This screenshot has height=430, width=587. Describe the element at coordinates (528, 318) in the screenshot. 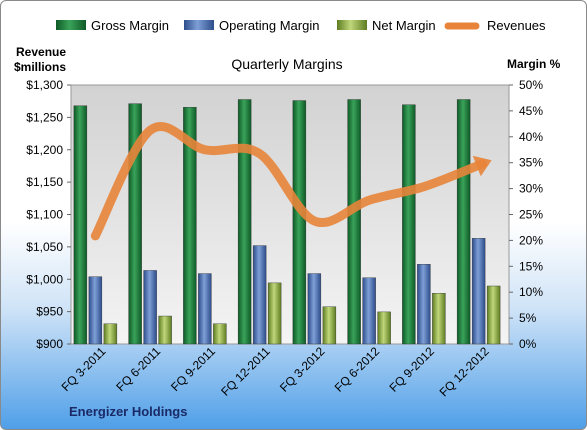

I see `right-tick-label: 5%` at that location.